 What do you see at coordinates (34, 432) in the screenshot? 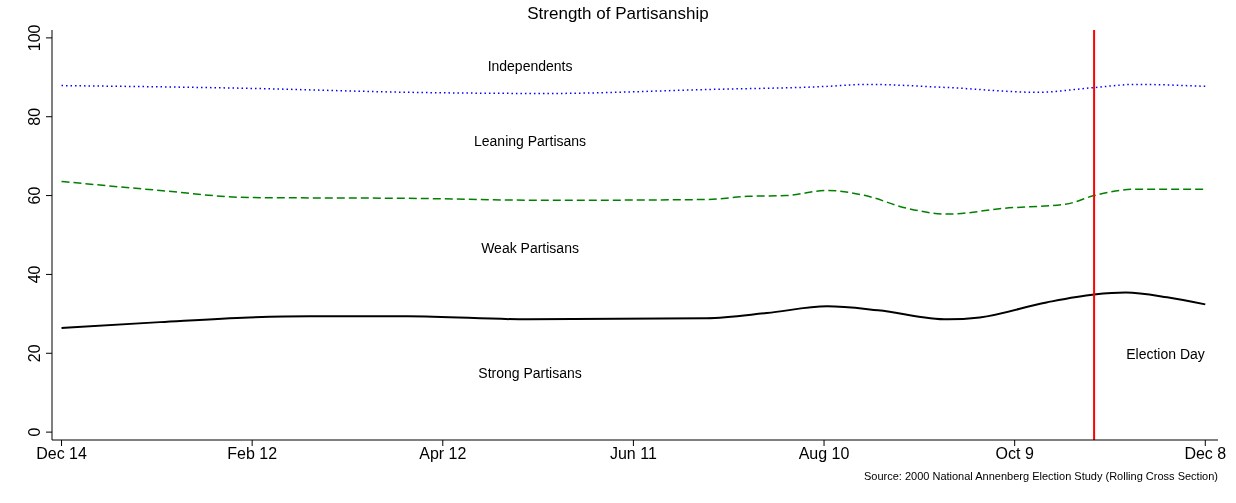
I see `y-tick-label: 0` at bounding box center [34, 432].